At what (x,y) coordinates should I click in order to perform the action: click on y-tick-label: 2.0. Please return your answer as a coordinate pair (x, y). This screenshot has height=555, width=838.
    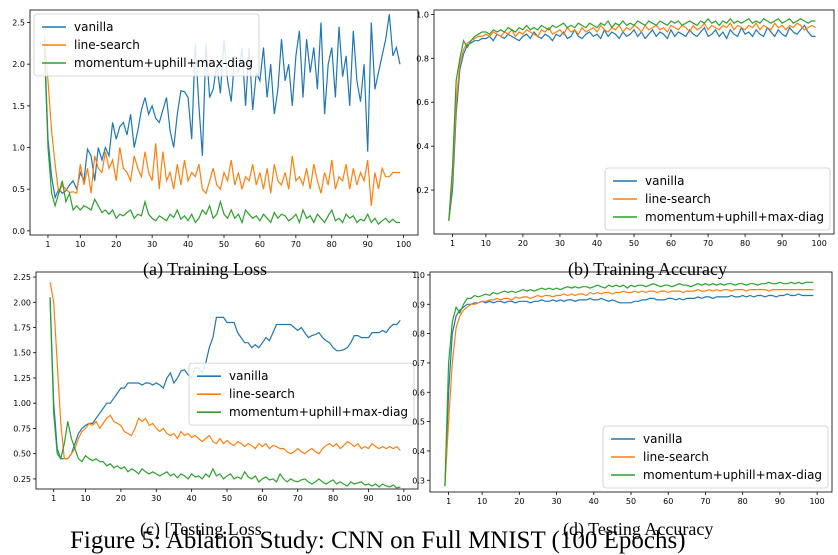
    Looking at the image, I should click on (18, 64).